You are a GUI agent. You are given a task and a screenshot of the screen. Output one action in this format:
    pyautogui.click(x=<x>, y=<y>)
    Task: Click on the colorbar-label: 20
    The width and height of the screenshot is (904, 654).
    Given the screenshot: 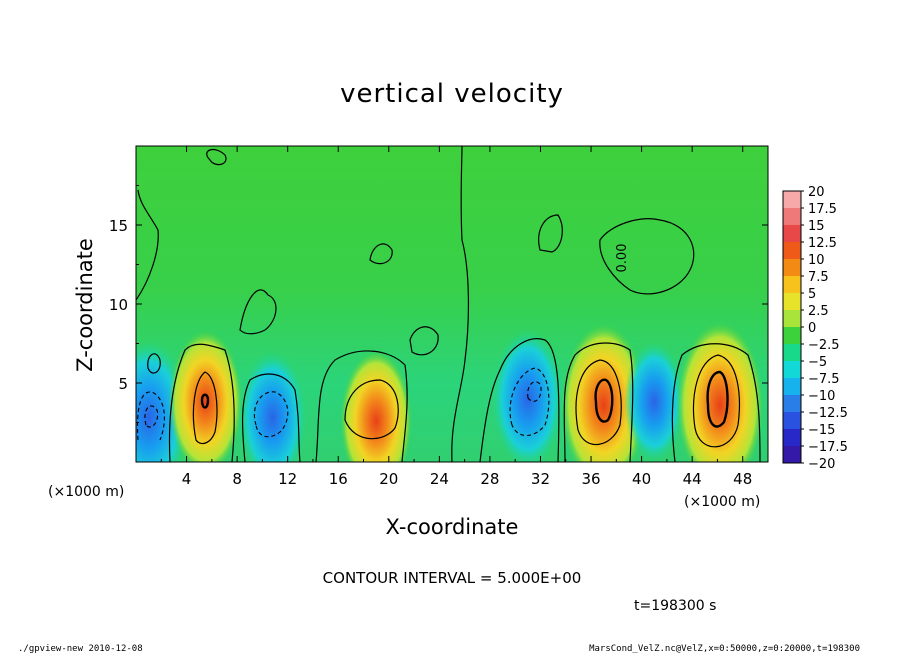 What is the action you would take?
    pyautogui.click(x=816, y=192)
    